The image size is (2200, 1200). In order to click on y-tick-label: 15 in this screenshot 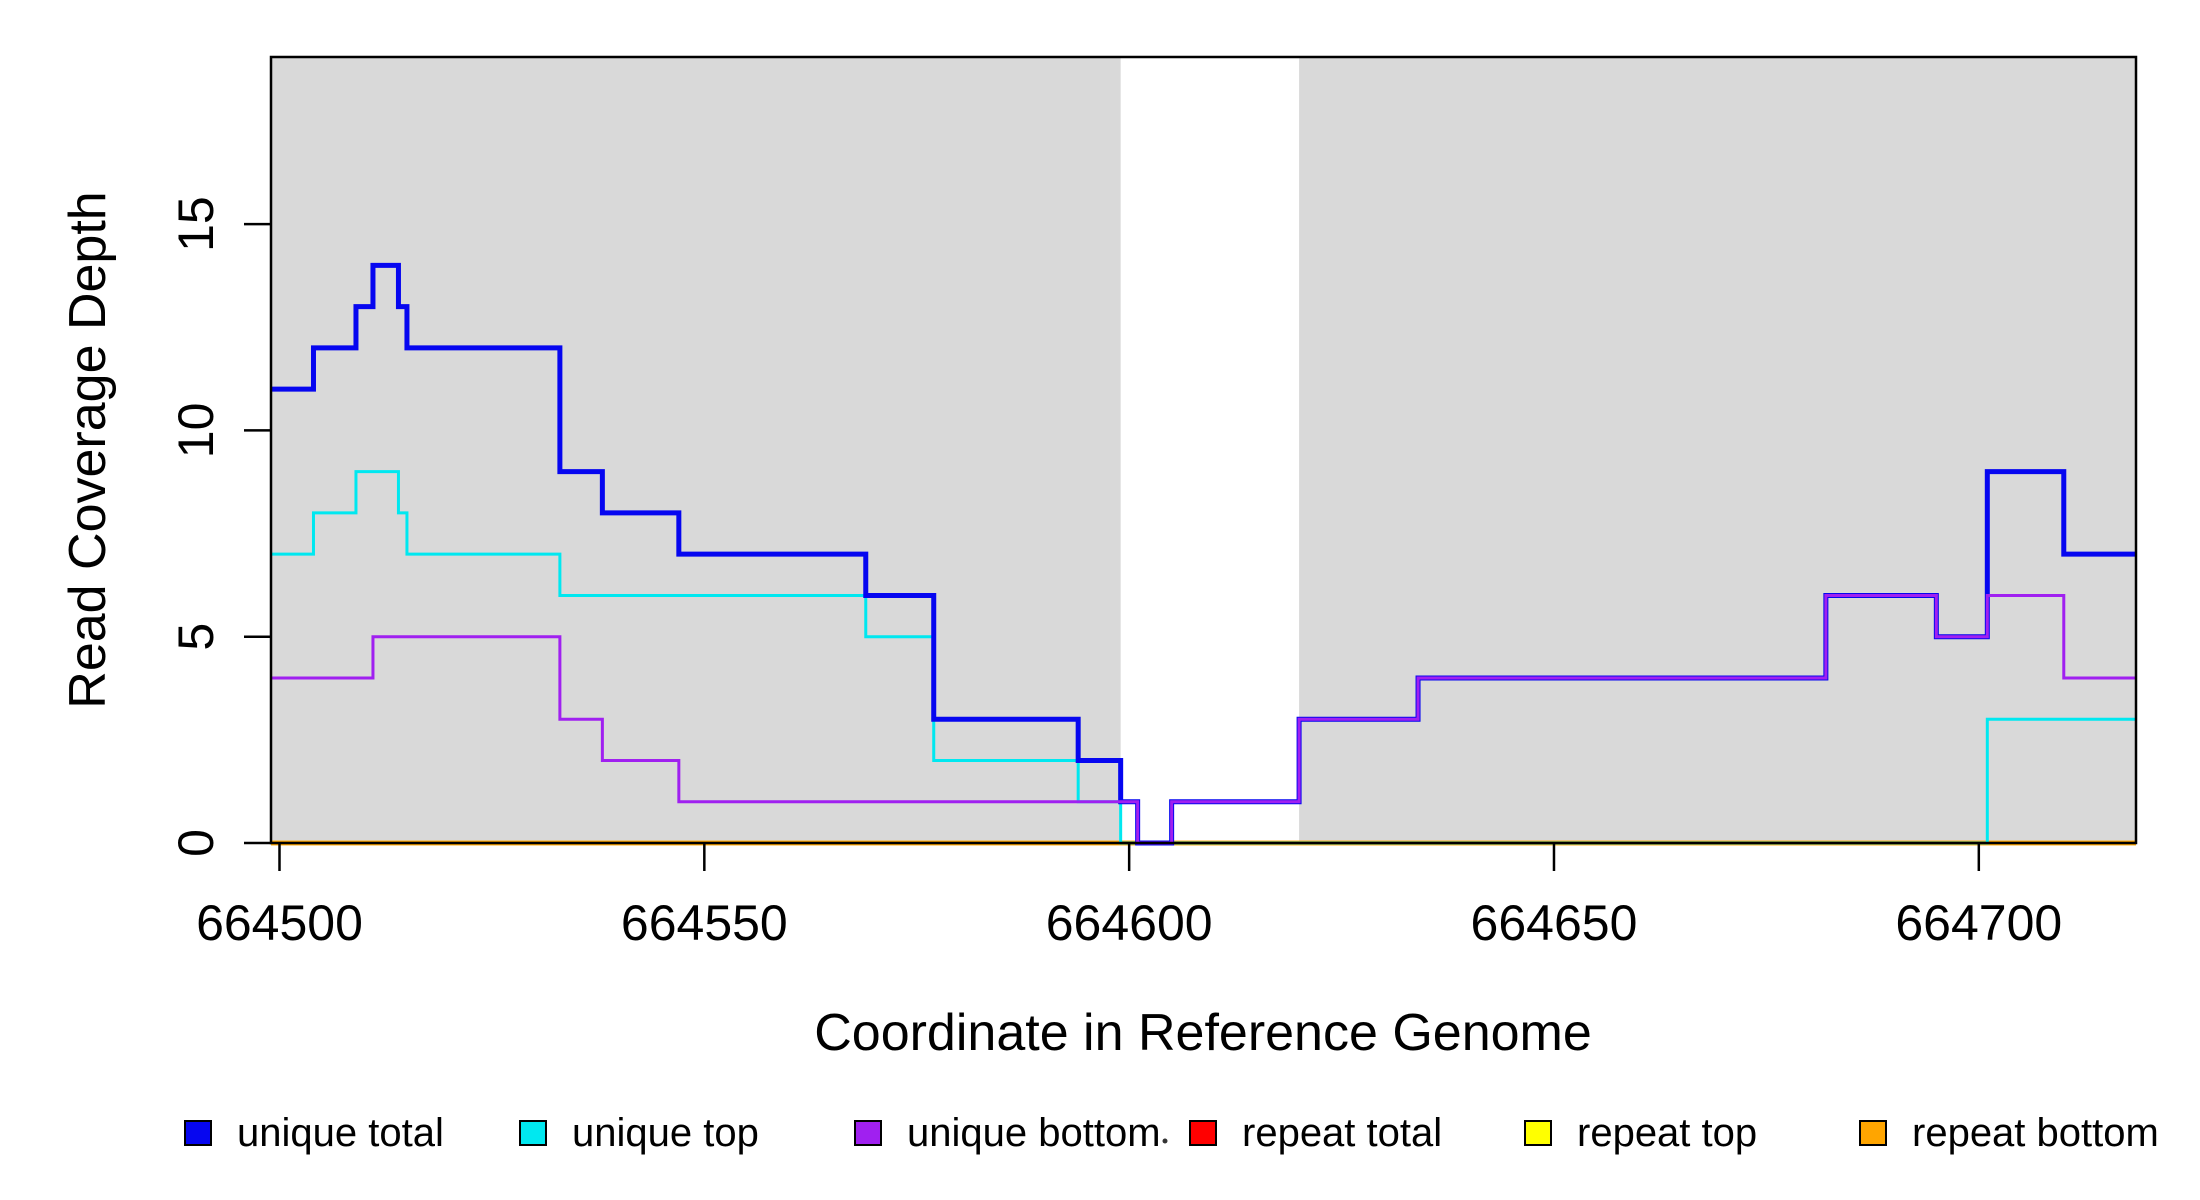, I will do `click(196, 224)`.